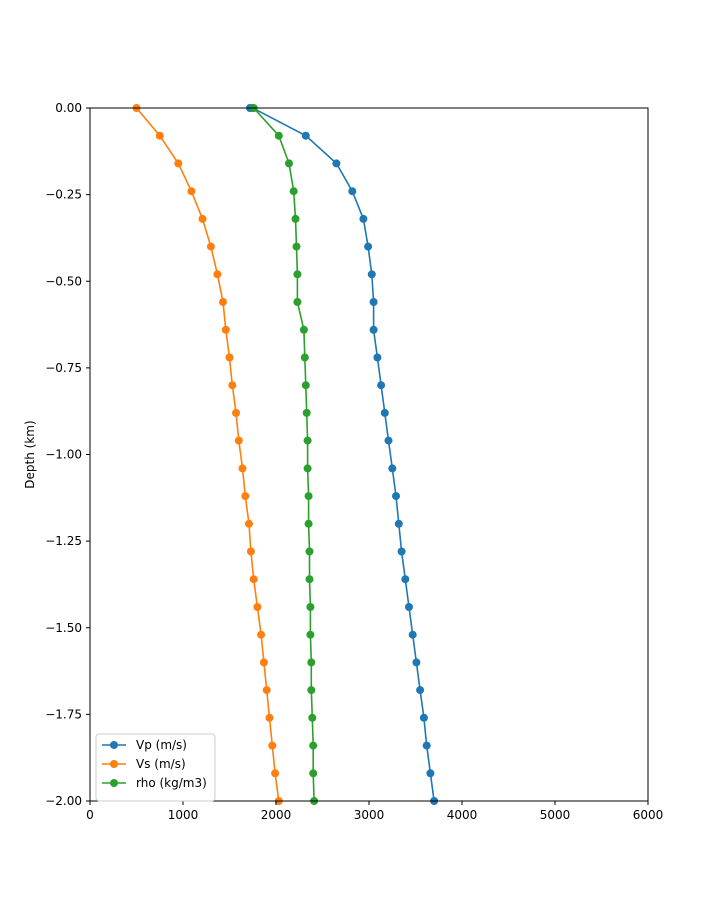  Describe the element at coordinates (161, 764) in the screenshot. I see `legend-entry: Vs (m/s)` at that location.